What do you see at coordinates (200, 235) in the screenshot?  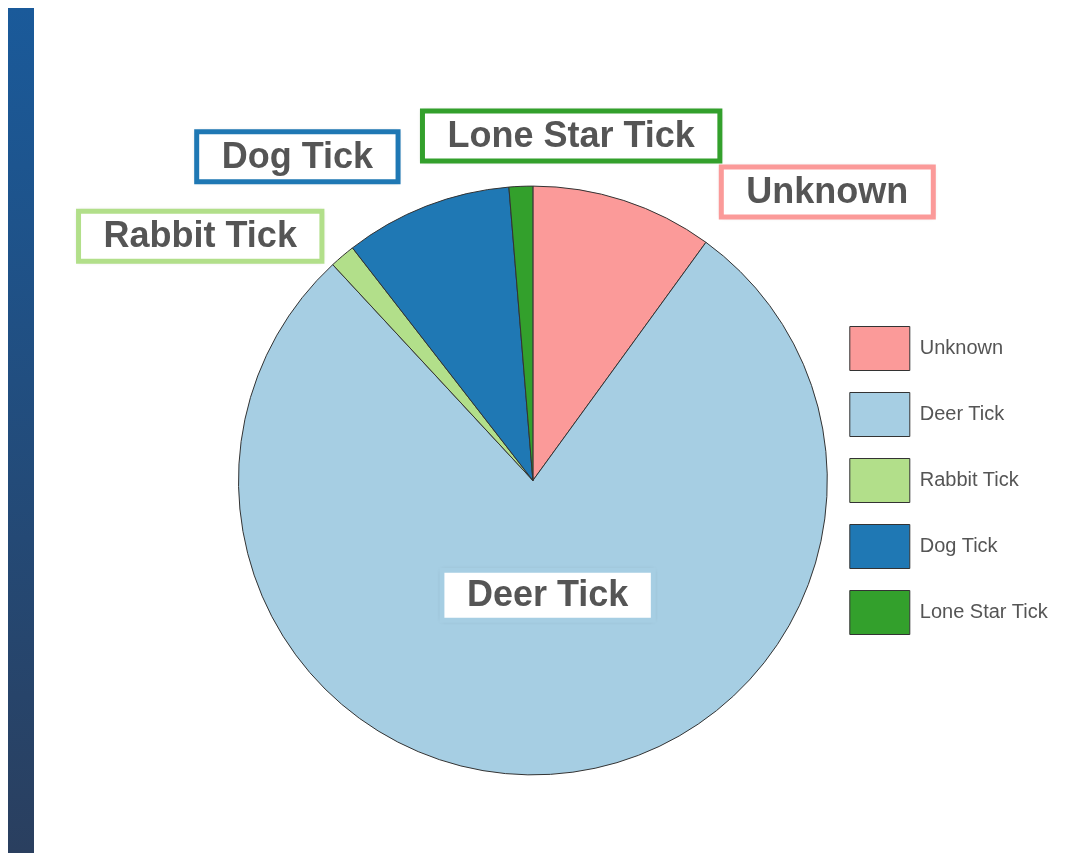 I see `slice-label: Rabbit Tick` at bounding box center [200, 235].